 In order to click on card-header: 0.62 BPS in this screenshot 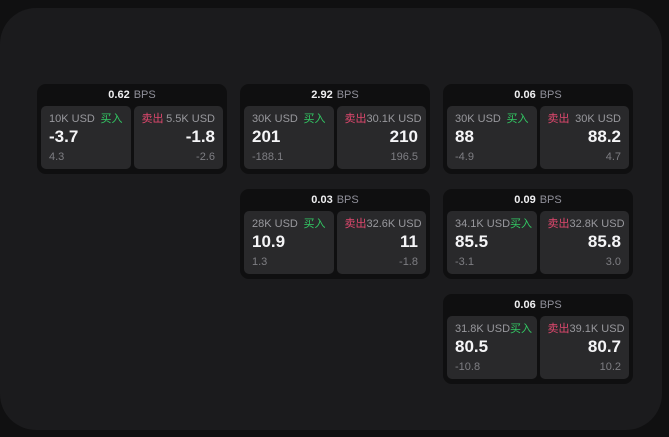, I will do `click(132, 95)`.